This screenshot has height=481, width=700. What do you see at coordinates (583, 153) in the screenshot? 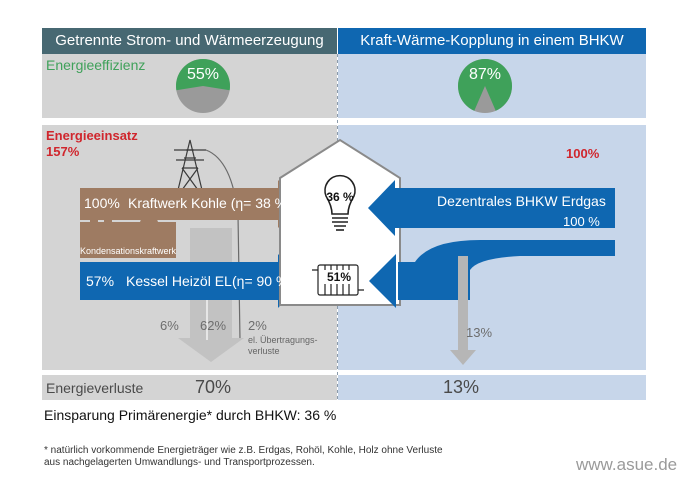
I see `input-right-value: 100%` at bounding box center [583, 153].